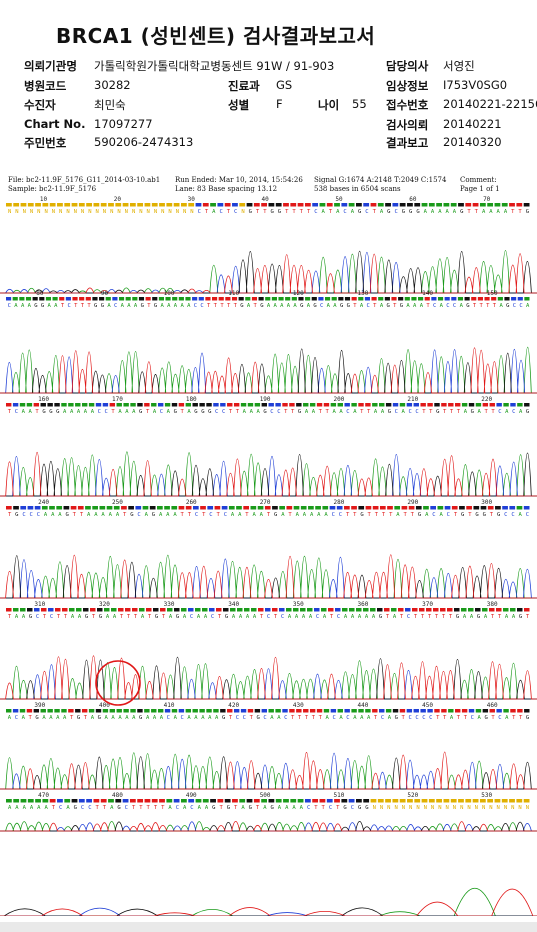 The image size is (537, 932). What do you see at coordinates (363, 604) in the screenshot?
I see `tick-label: 360` at bounding box center [363, 604].